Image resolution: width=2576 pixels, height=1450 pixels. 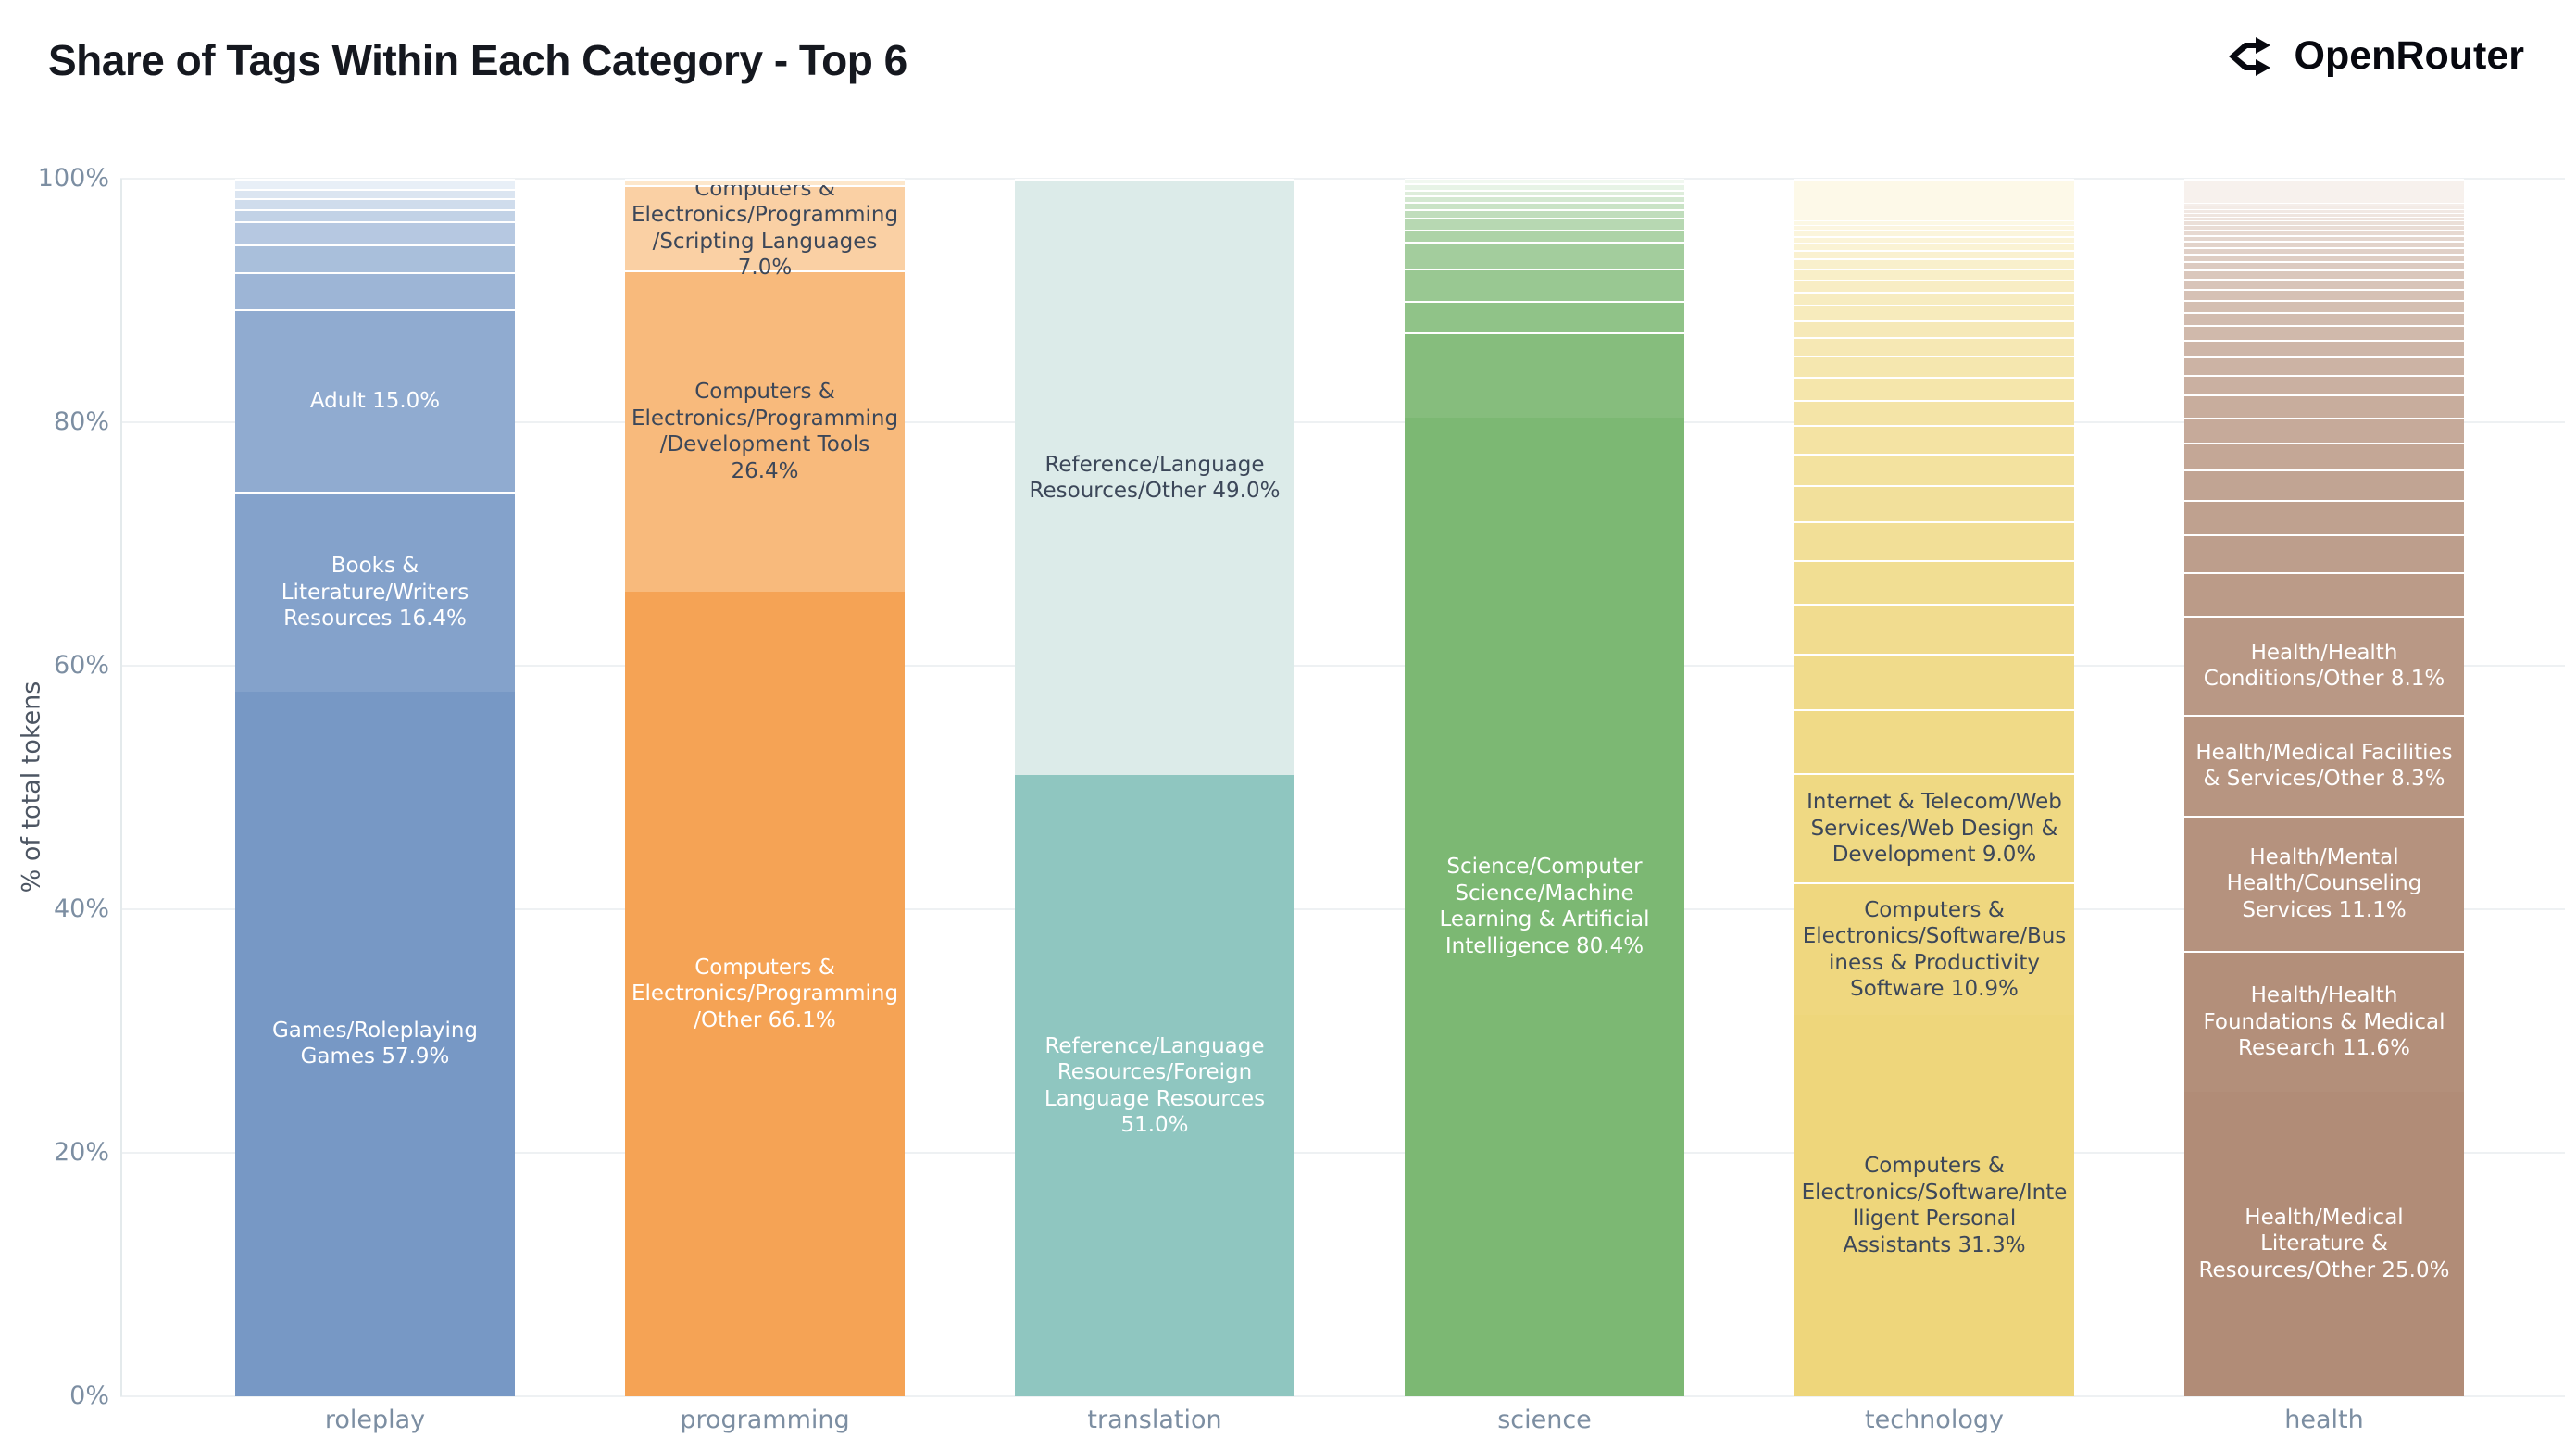 What do you see at coordinates (1934, 1420) in the screenshot?
I see `x-category-label-technology: technology` at bounding box center [1934, 1420].